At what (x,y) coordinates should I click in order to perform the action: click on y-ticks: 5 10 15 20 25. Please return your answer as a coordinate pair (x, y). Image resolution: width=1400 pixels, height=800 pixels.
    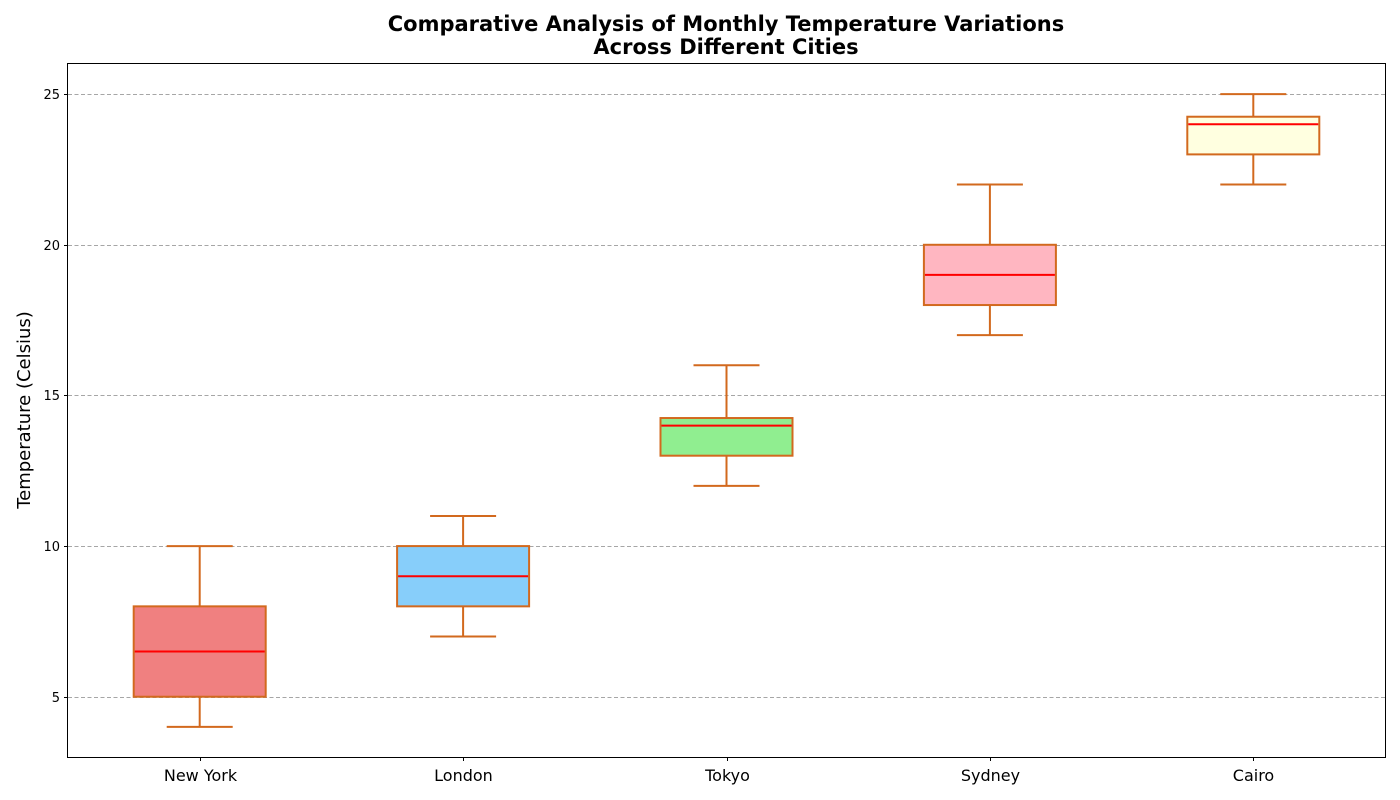
    Looking at the image, I should click on (55, 397).